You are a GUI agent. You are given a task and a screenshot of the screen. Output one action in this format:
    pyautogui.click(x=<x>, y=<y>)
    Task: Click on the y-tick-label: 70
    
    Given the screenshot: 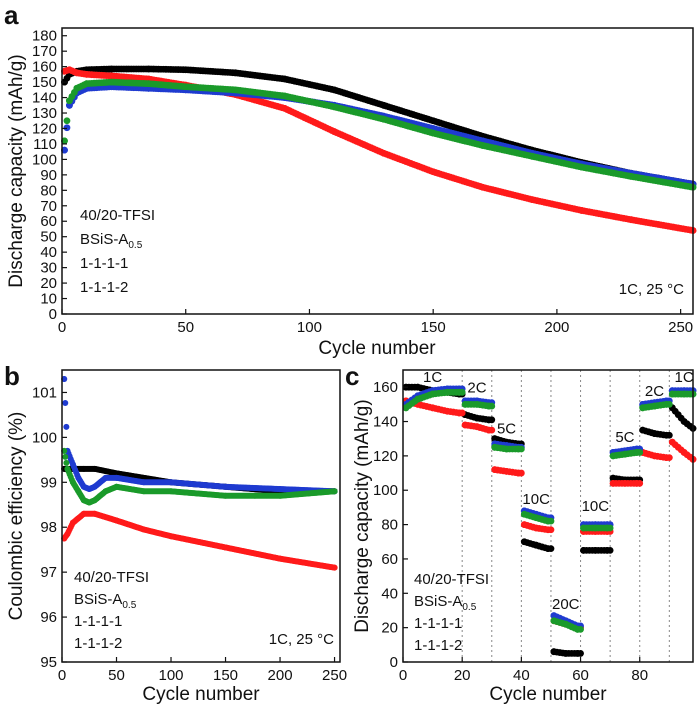 What is the action you would take?
    pyautogui.click(x=48, y=206)
    